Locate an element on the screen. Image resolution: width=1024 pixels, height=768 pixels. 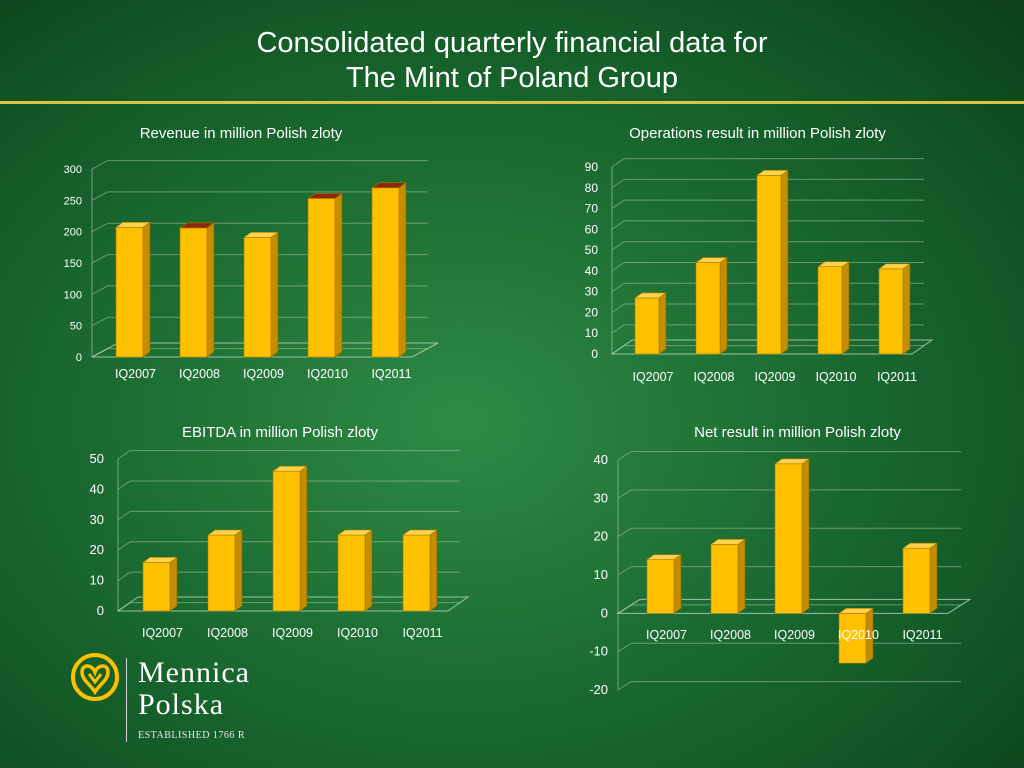
y-tick-label: 200 is located at coordinates (73, 233).